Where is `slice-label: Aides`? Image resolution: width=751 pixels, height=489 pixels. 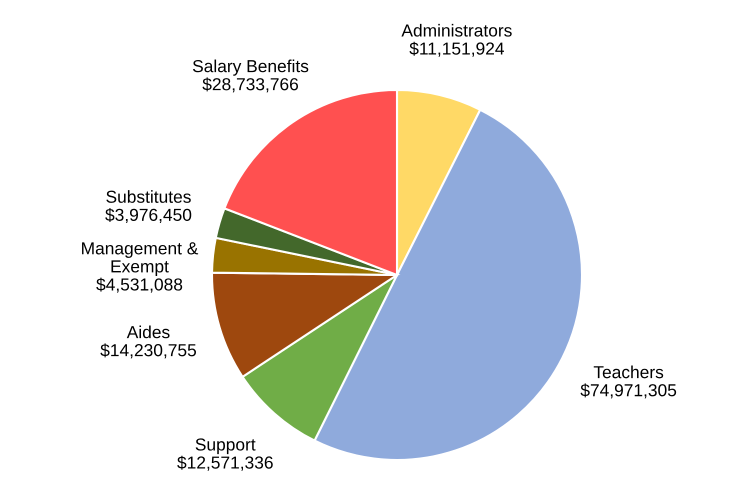
slice-label: Aides is located at coordinates (148, 332).